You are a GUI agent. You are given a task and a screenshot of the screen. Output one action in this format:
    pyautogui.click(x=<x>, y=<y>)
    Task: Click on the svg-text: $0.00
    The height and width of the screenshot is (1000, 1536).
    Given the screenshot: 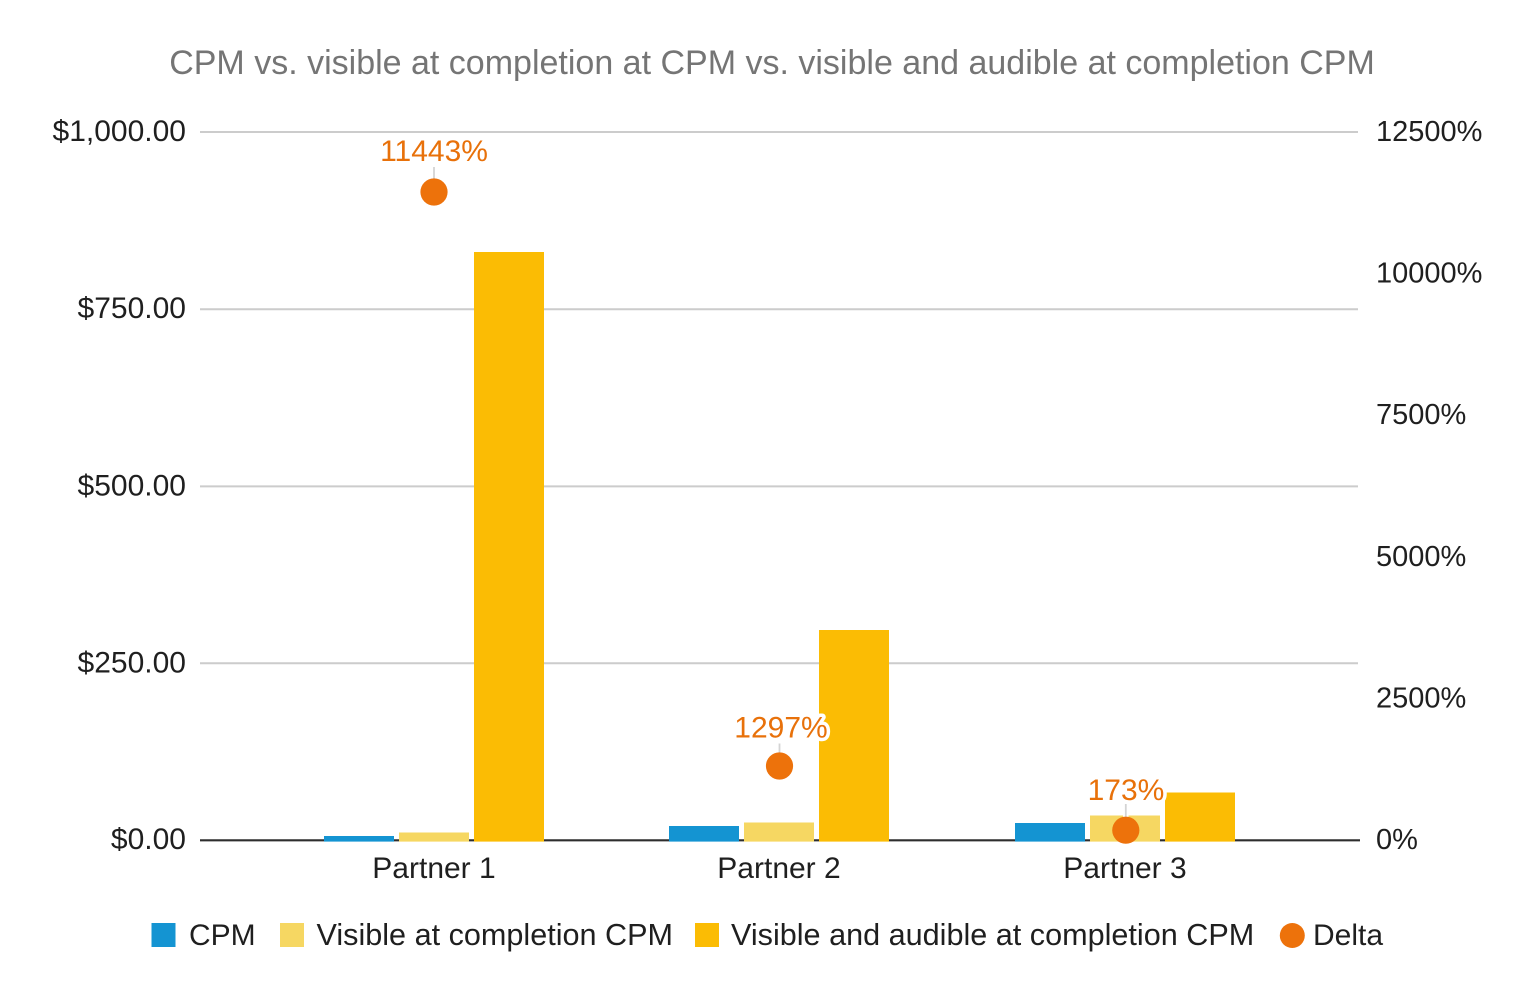 What is the action you would take?
    pyautogui.click(x=148, y=839)
    